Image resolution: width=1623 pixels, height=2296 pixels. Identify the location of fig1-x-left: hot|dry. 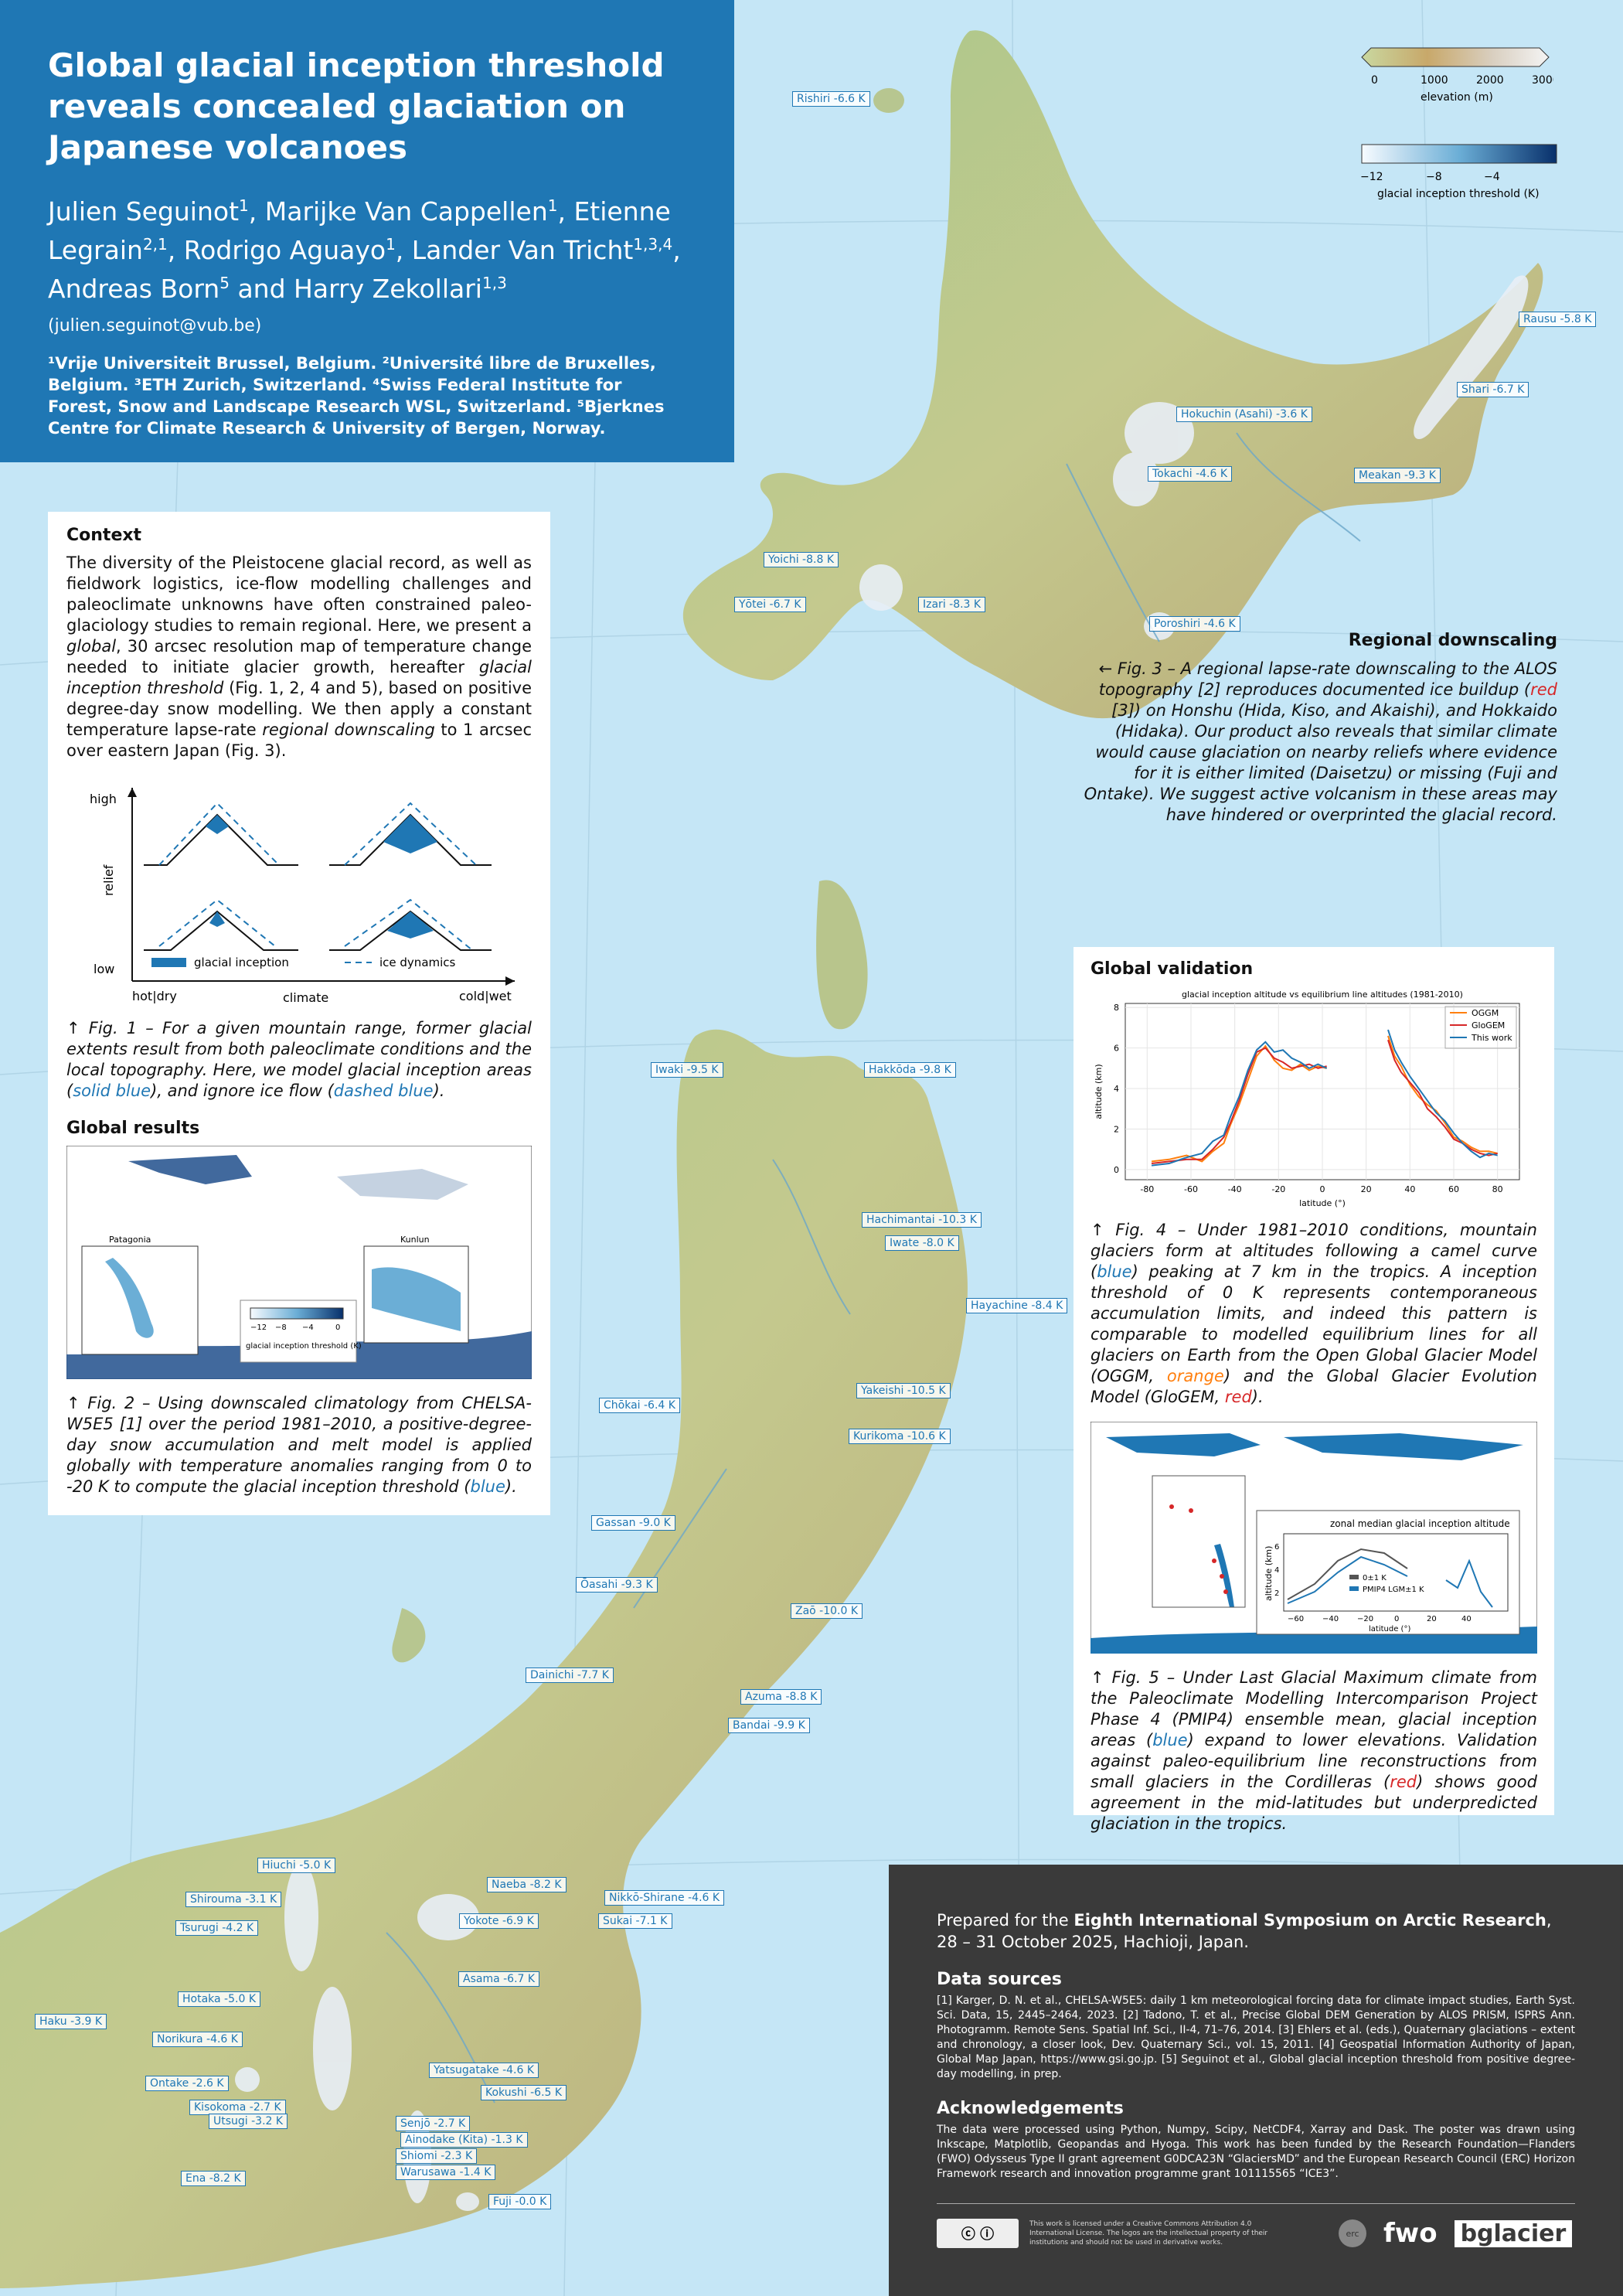
(154, 996).